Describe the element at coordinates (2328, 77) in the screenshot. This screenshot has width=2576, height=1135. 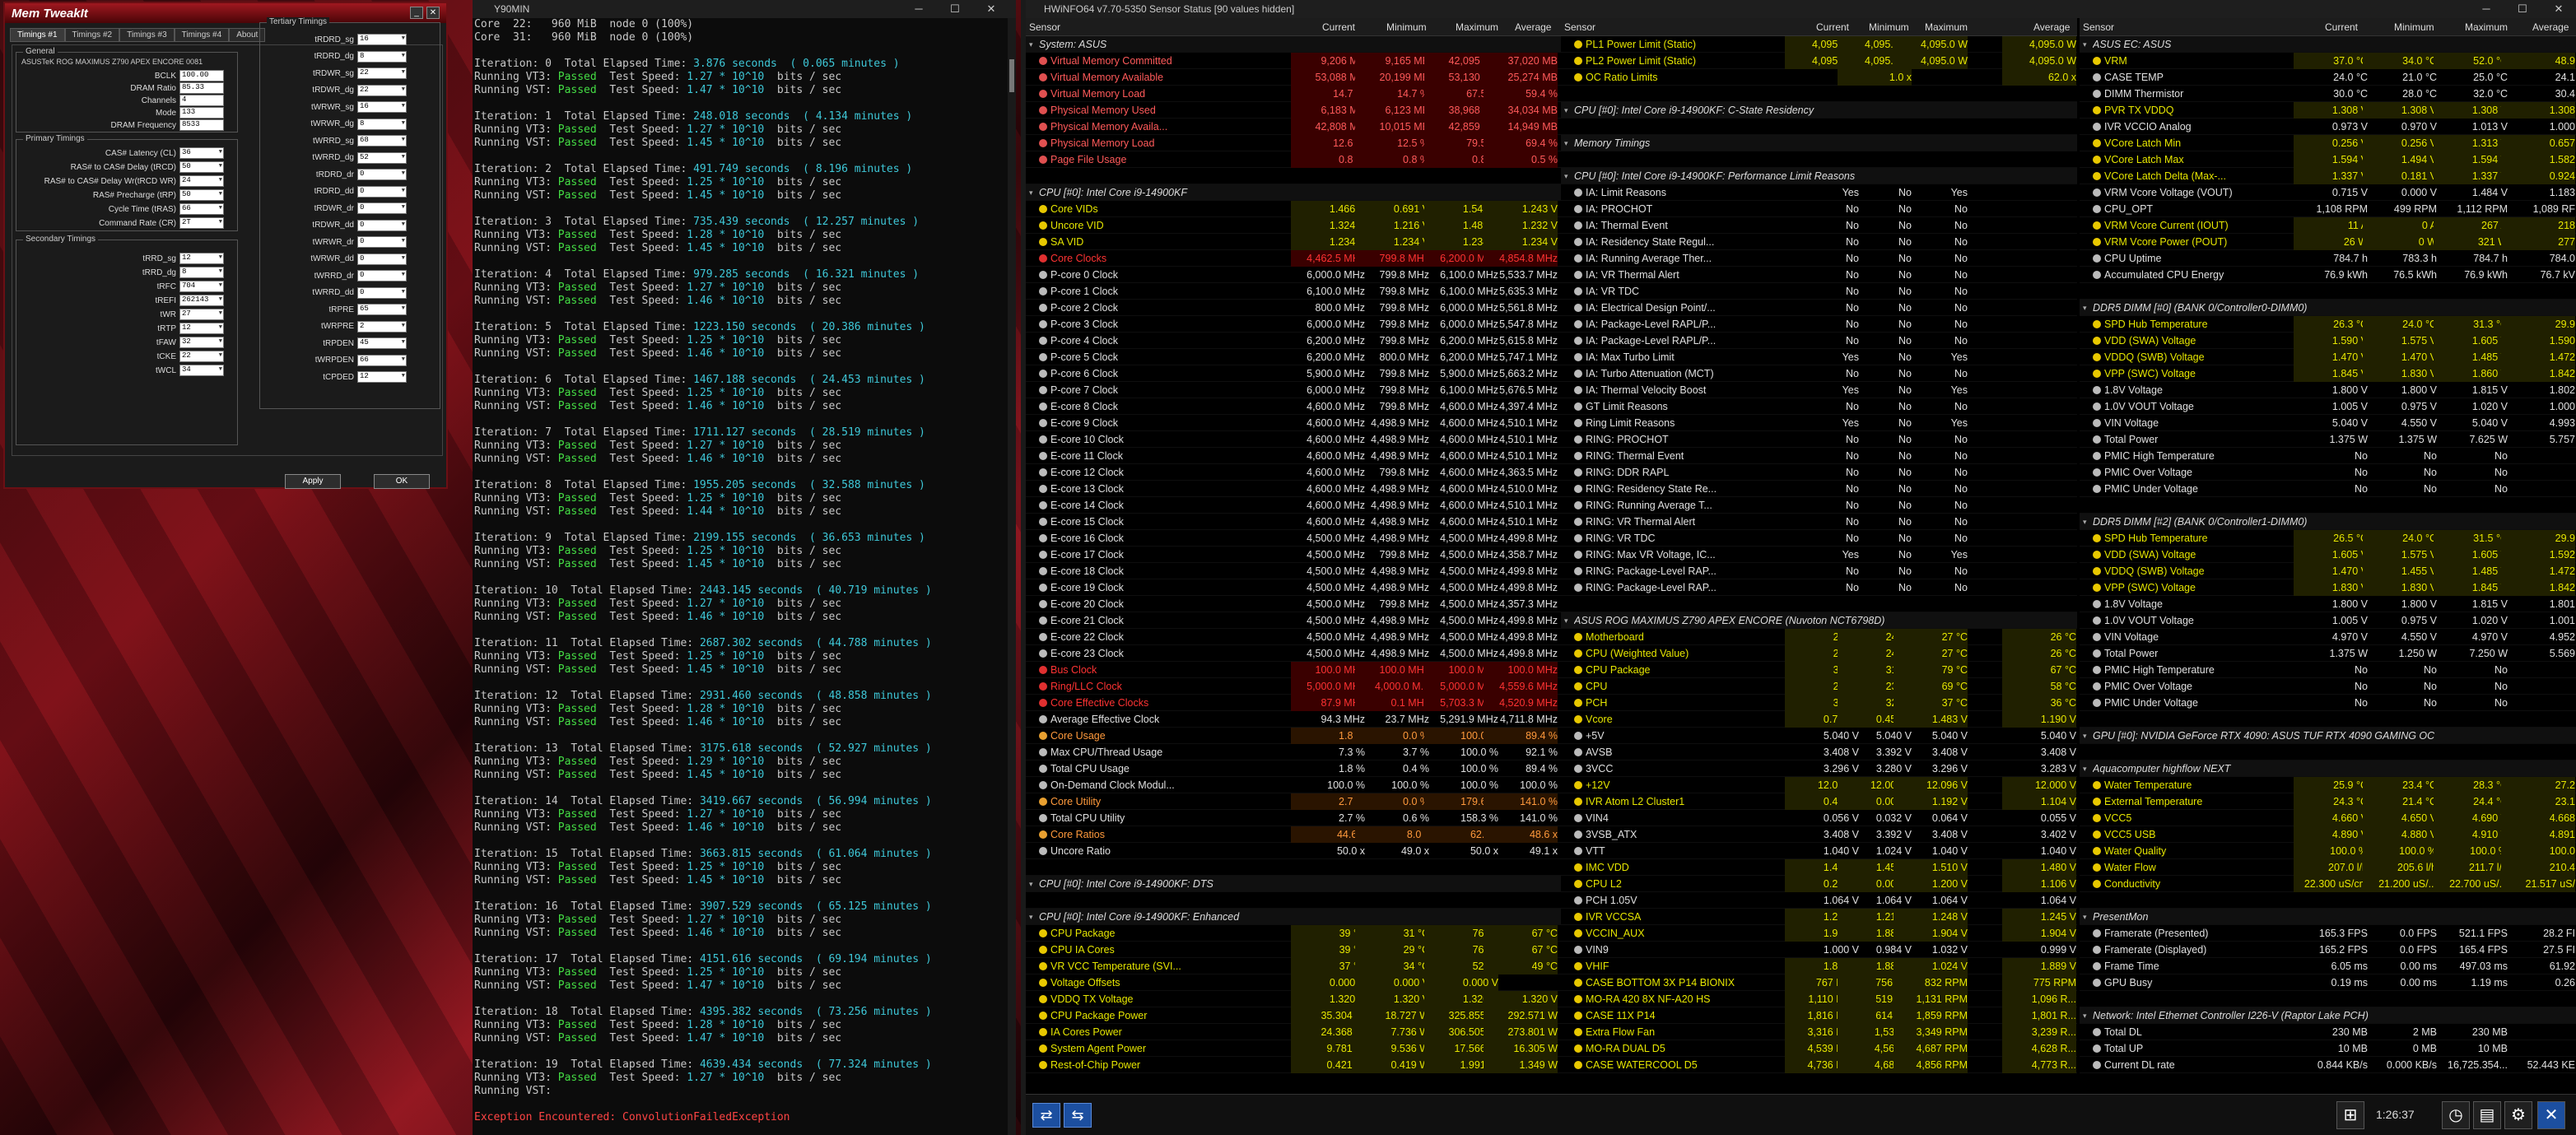
I see `sensor-row: CASE TEMP 24.0 °C 21.0 °C 25.0 °C 24.1` at that location.